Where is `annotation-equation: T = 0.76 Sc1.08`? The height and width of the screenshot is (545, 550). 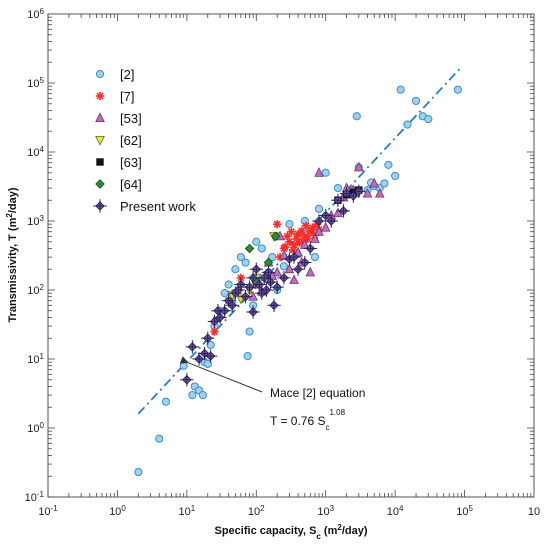 annotation-equation: T = 0.76 Sc1.08 is located at coordinates (308, 420).